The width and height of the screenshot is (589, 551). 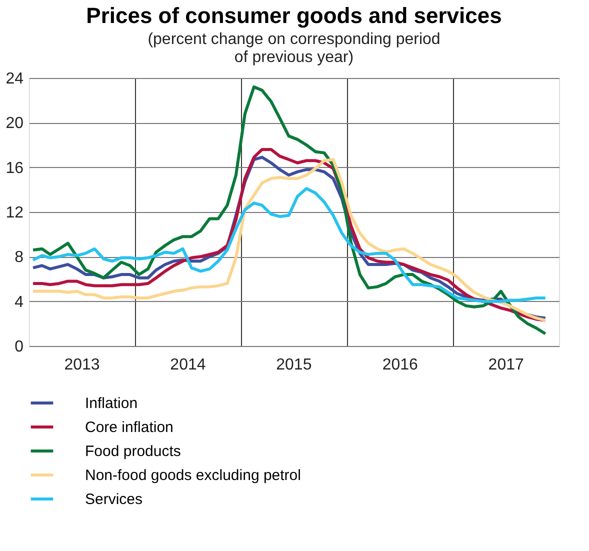 I want to click on y-tick-label: 4, so click(x=19, y=302).